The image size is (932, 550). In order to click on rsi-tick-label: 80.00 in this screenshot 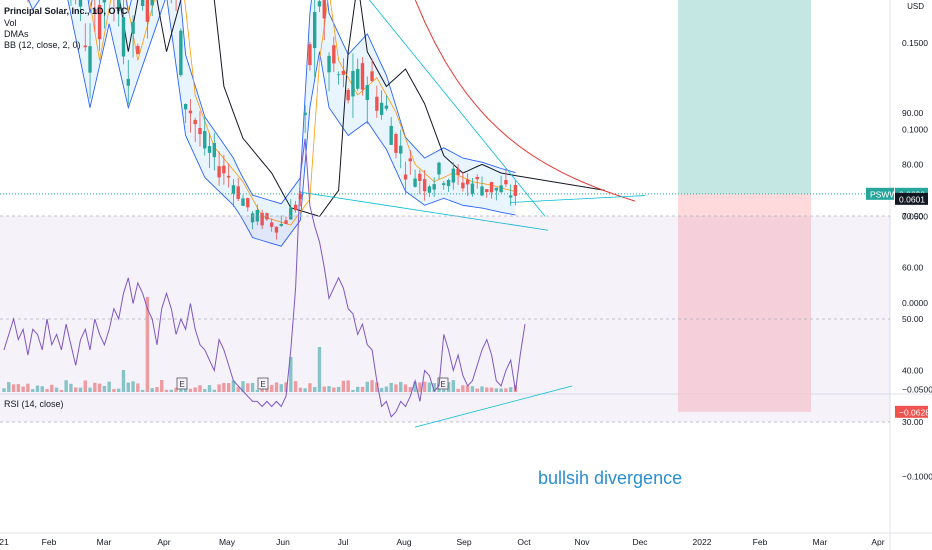, I will do `click(913, 165)`.